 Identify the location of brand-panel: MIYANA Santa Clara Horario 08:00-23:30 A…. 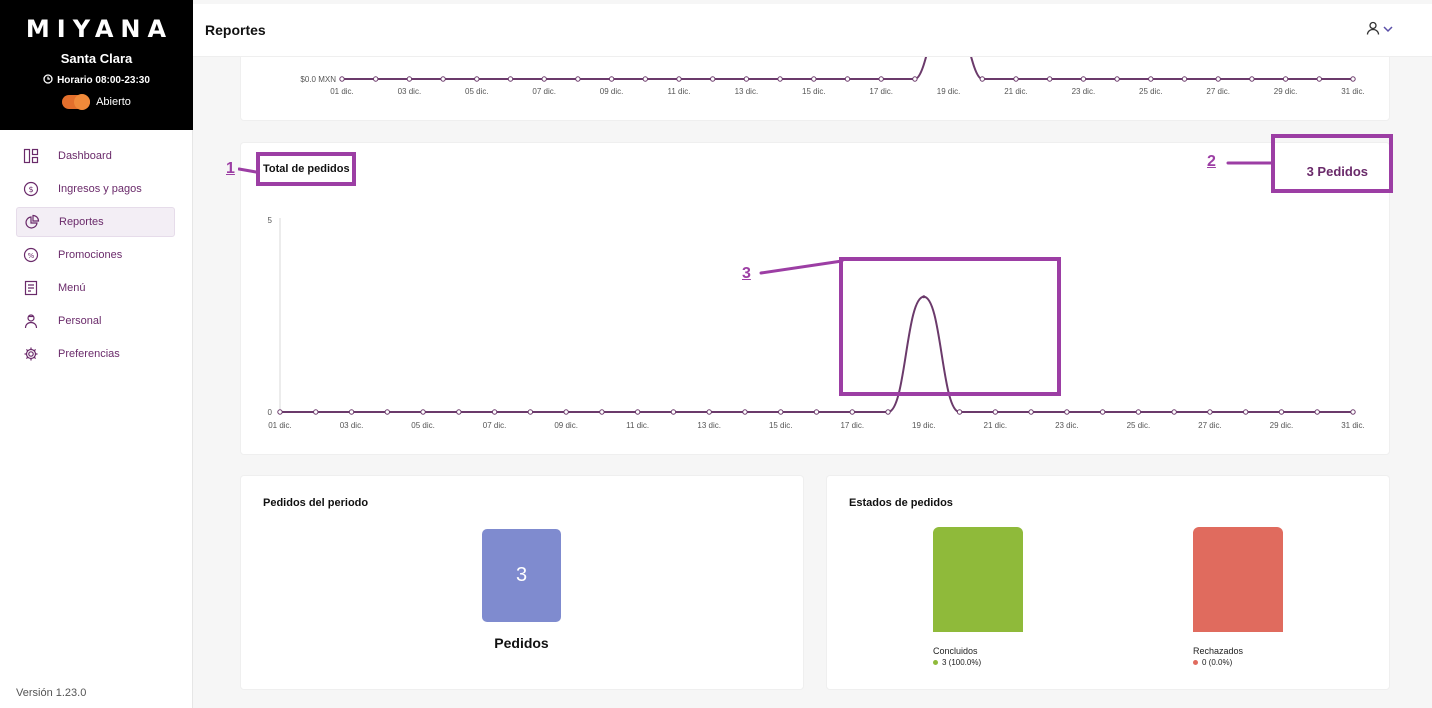
(96, 65).